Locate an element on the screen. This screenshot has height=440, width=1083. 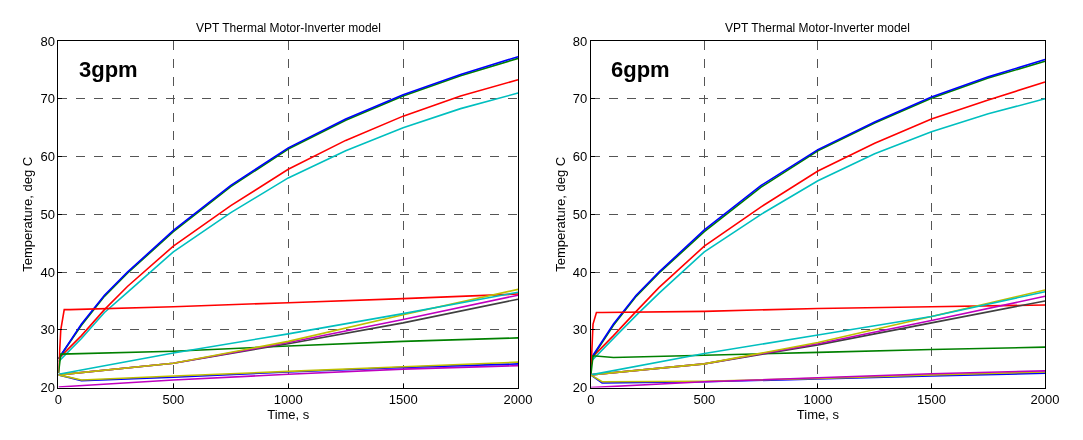
annotation: 6gpm is located at coordinates (640, 69).